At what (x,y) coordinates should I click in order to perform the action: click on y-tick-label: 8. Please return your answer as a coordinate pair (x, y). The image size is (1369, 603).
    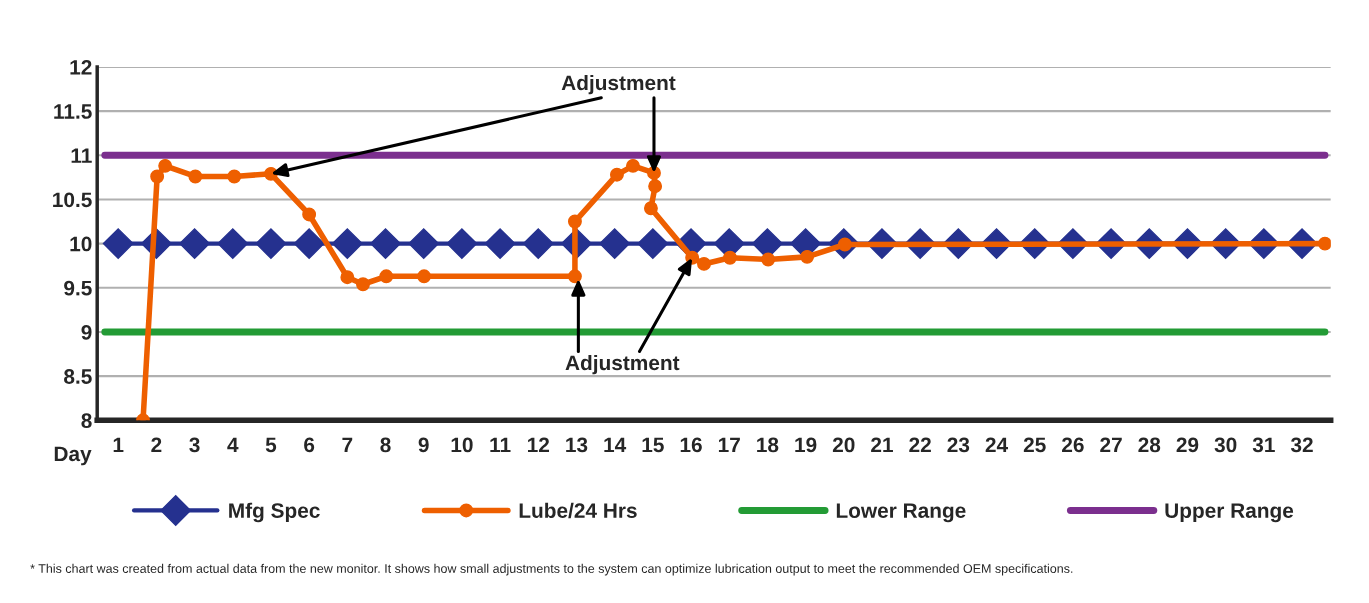
    Looking at the image, I should click on (86, 421).